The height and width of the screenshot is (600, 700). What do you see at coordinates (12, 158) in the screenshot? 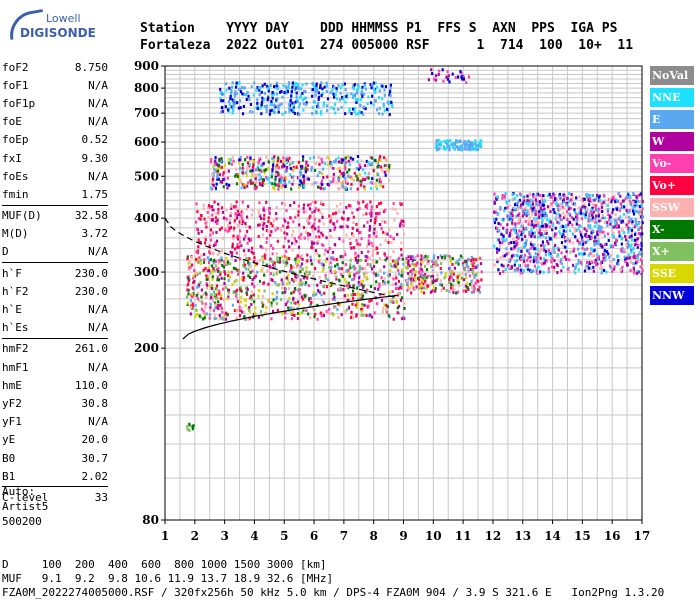
I see `param-name: fxI` at bounding box center [12, 158].